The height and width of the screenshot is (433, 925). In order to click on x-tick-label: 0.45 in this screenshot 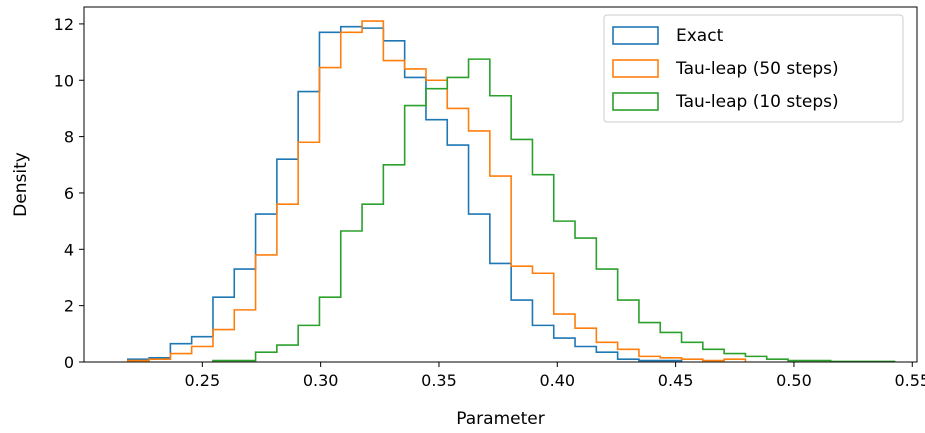, I will do `click(676, 380)`.